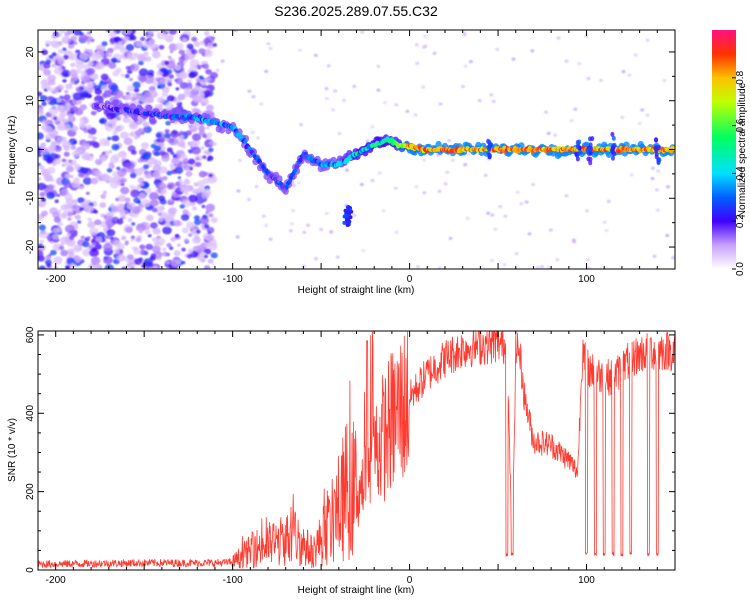 Image resolution: width=750 pixels, height=600 pixels. I want to click on x-tick-label: -100, so click(233, 279).